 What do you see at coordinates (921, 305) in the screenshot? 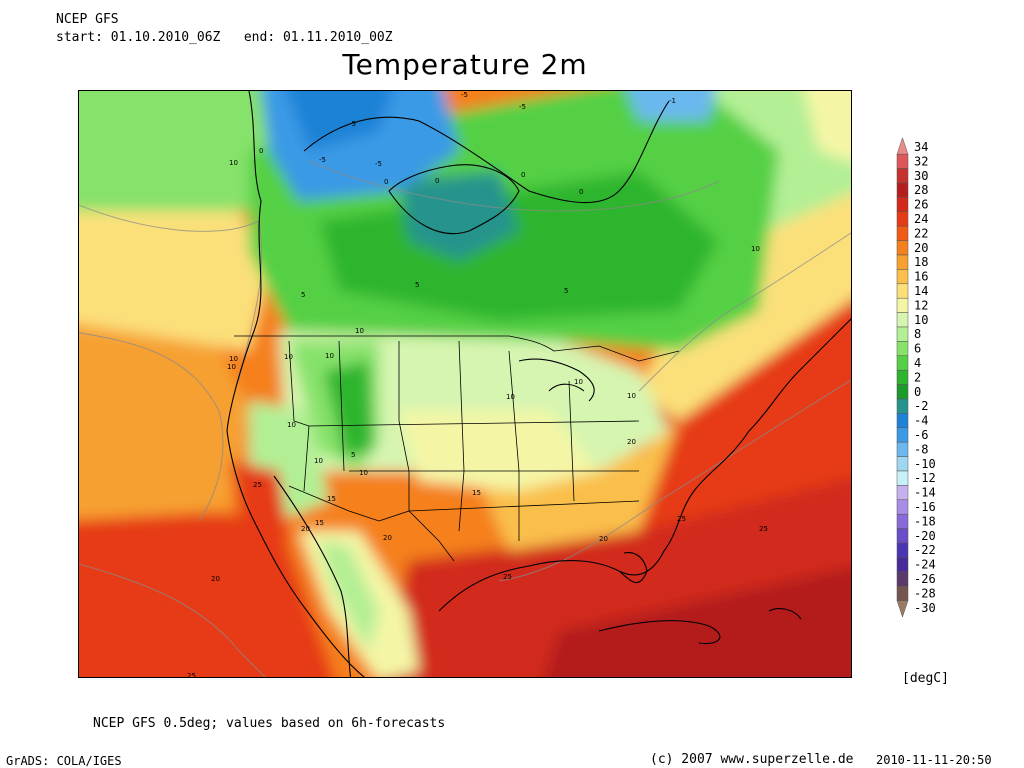
I see `legend-label: 12` at bounding box center [921, 305].